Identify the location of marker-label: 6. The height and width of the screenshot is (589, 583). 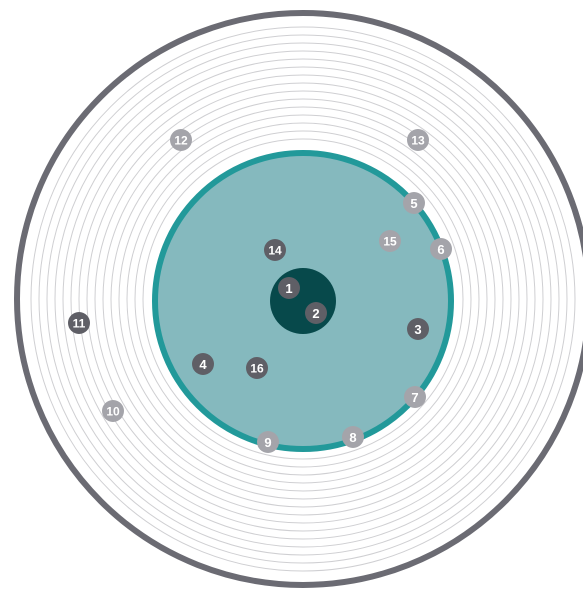
(440, 249).